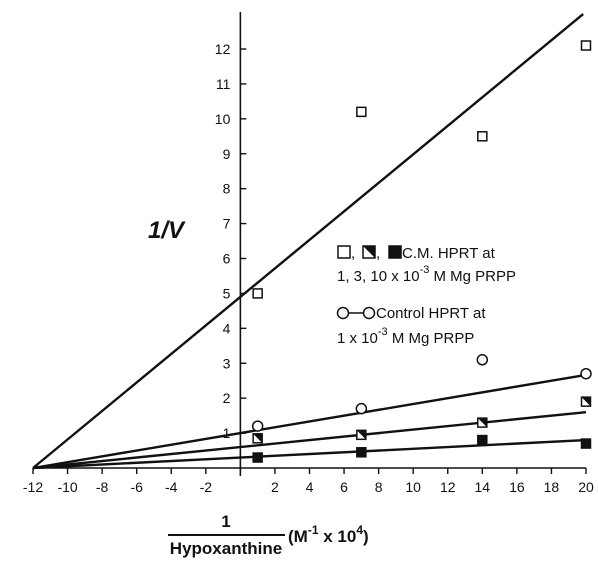 The width and height of the screenshot is (598, 561). Describe the element at coordinates (67, 487) in the screenshot. I see `x-tick-label: -10` at that location.